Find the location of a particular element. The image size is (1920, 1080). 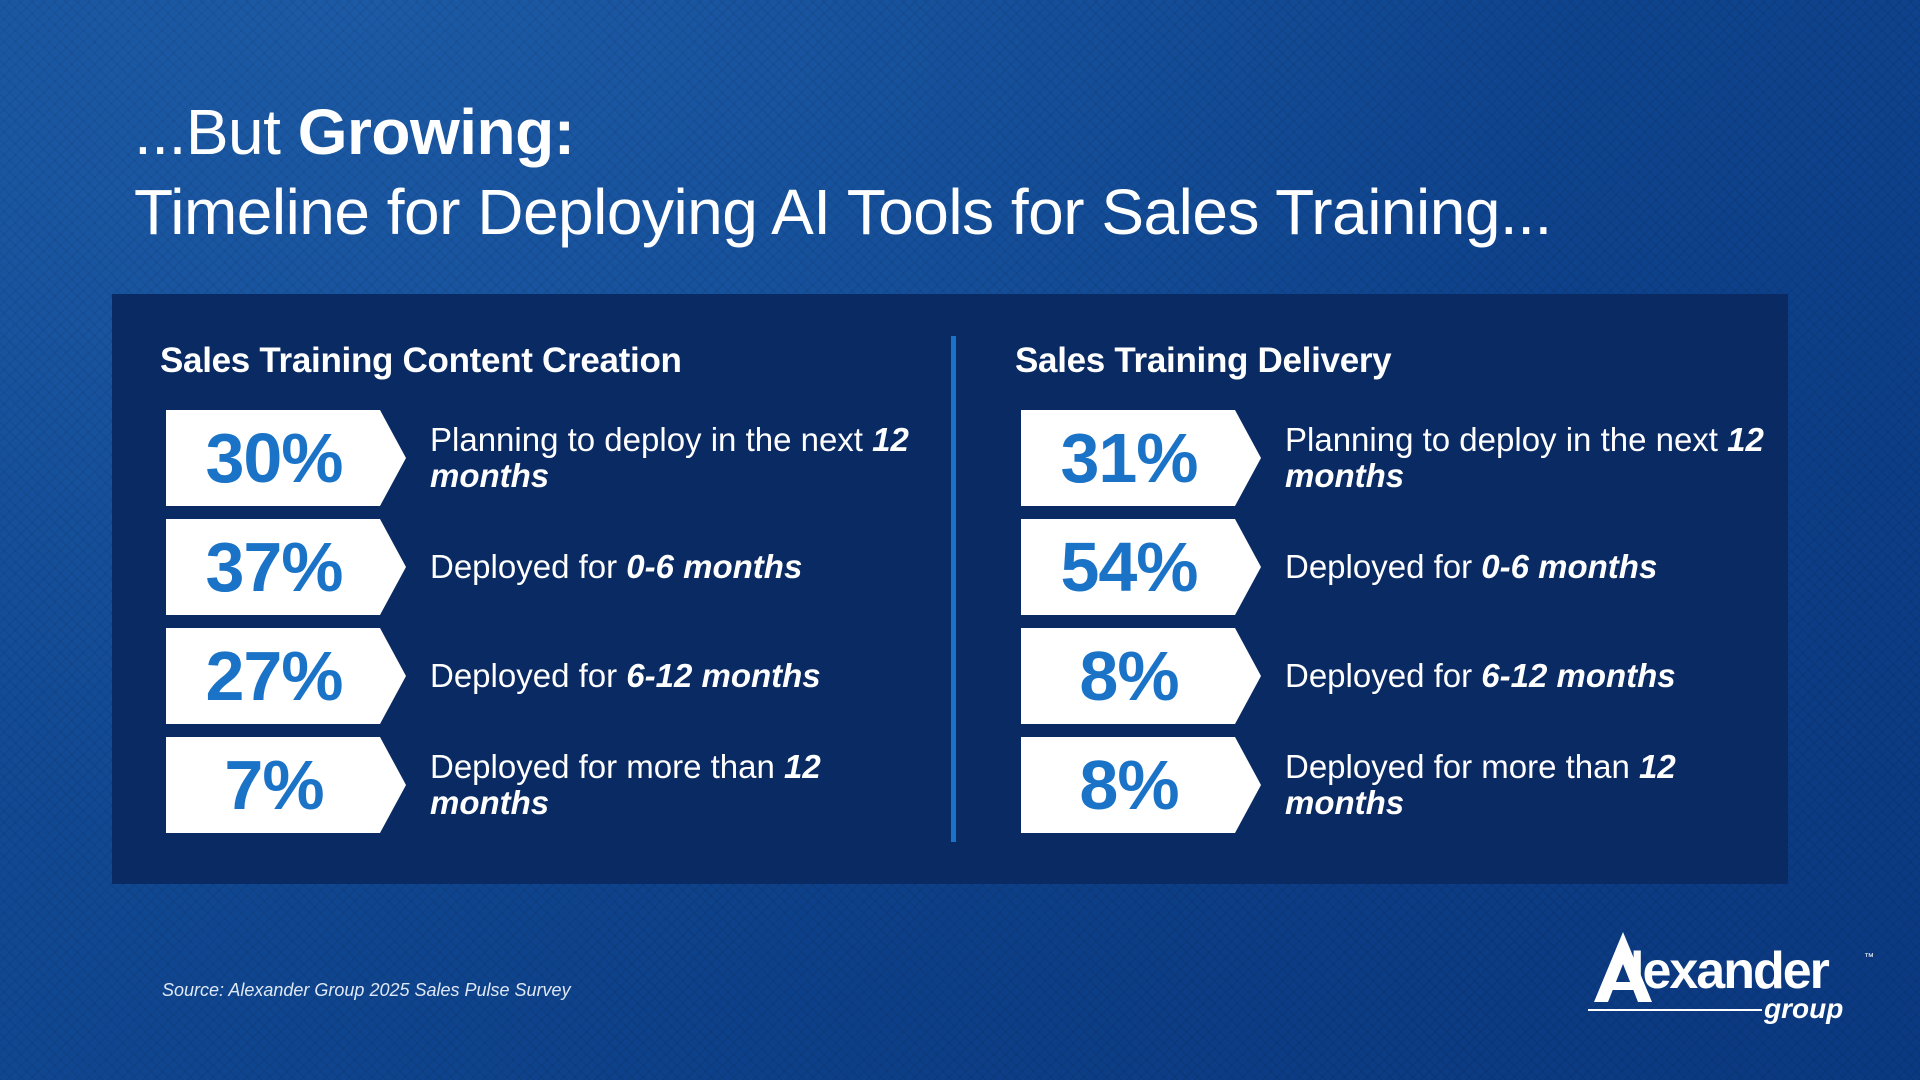

column-divider is located at coordinates (953, 589).